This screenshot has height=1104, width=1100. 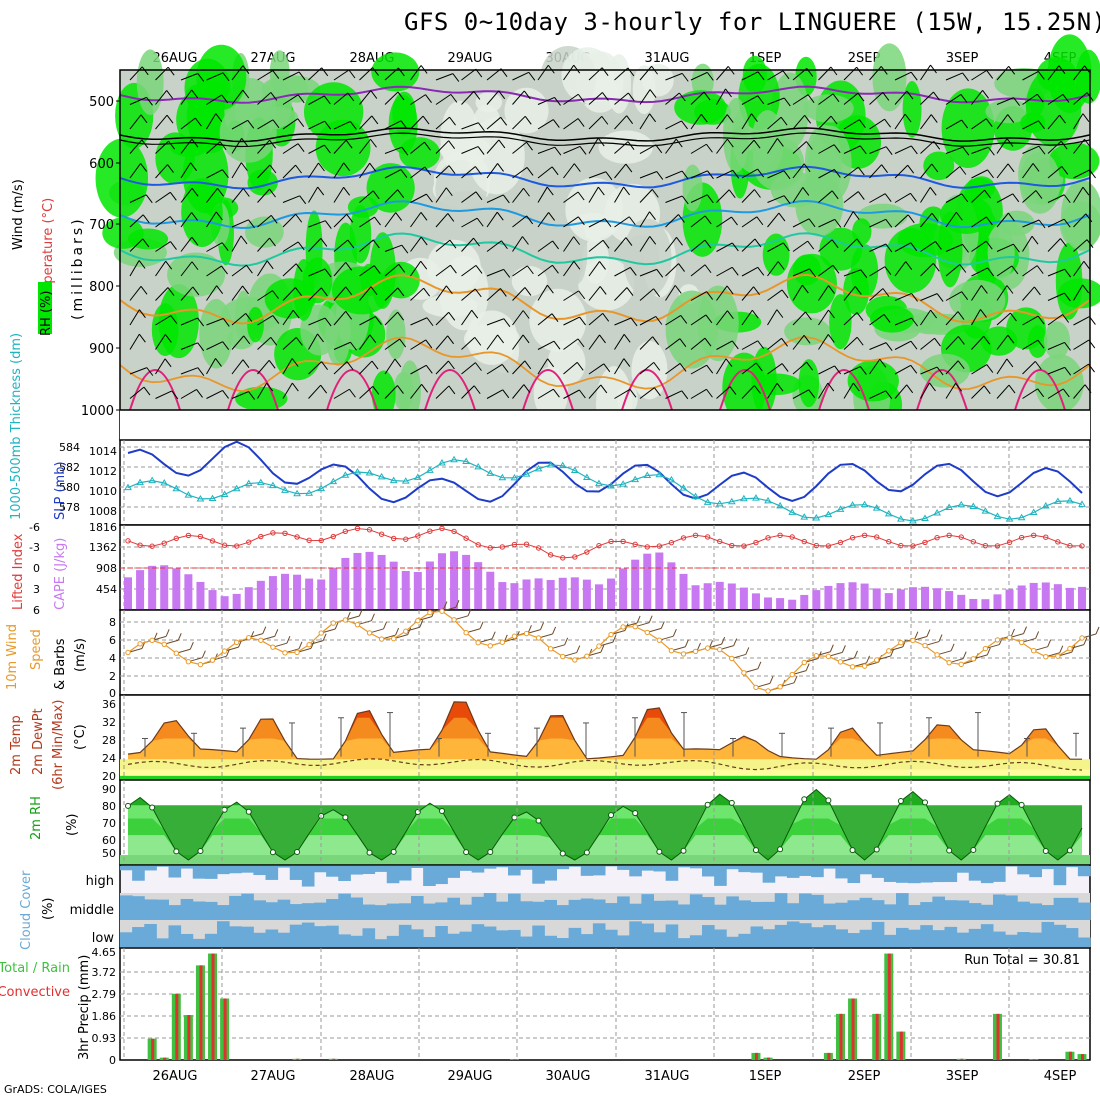 What do you see at coordinates (174, 1076) in the screenshot?
I see `bottom-date-label: 26AUG` at bounding box center [174, 1076].